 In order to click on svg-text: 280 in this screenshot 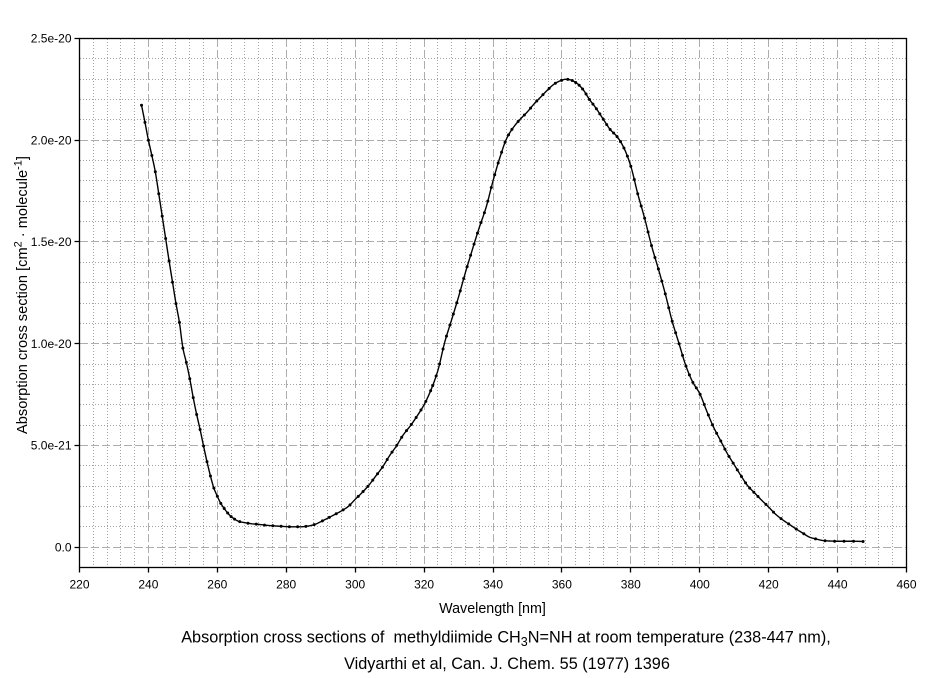, I will do `click(286, 585)`.